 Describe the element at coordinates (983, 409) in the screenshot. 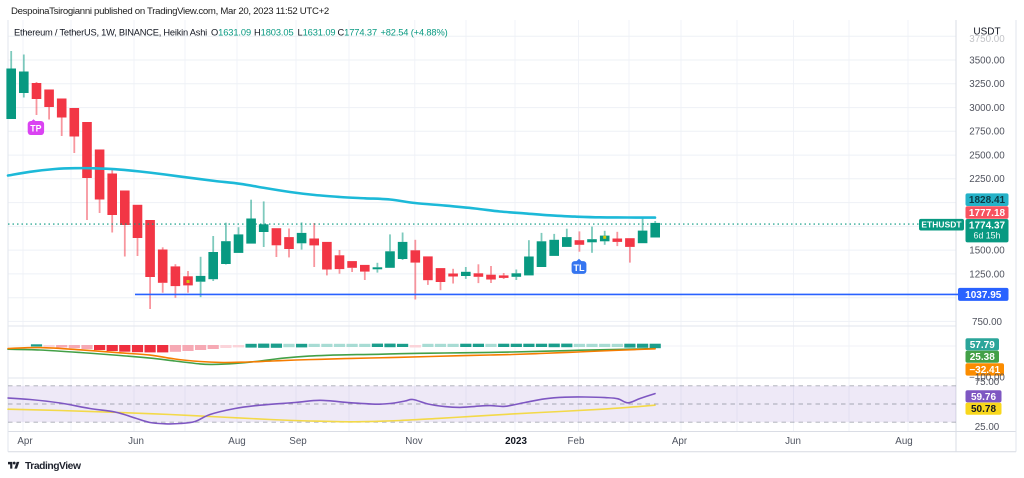

I see `svg-text: 50.78` at that location.